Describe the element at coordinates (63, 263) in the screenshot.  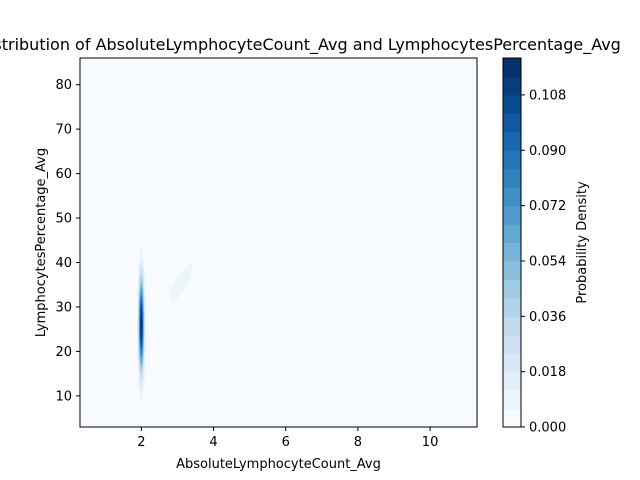
I see `y-tick-label: 40` at that location.